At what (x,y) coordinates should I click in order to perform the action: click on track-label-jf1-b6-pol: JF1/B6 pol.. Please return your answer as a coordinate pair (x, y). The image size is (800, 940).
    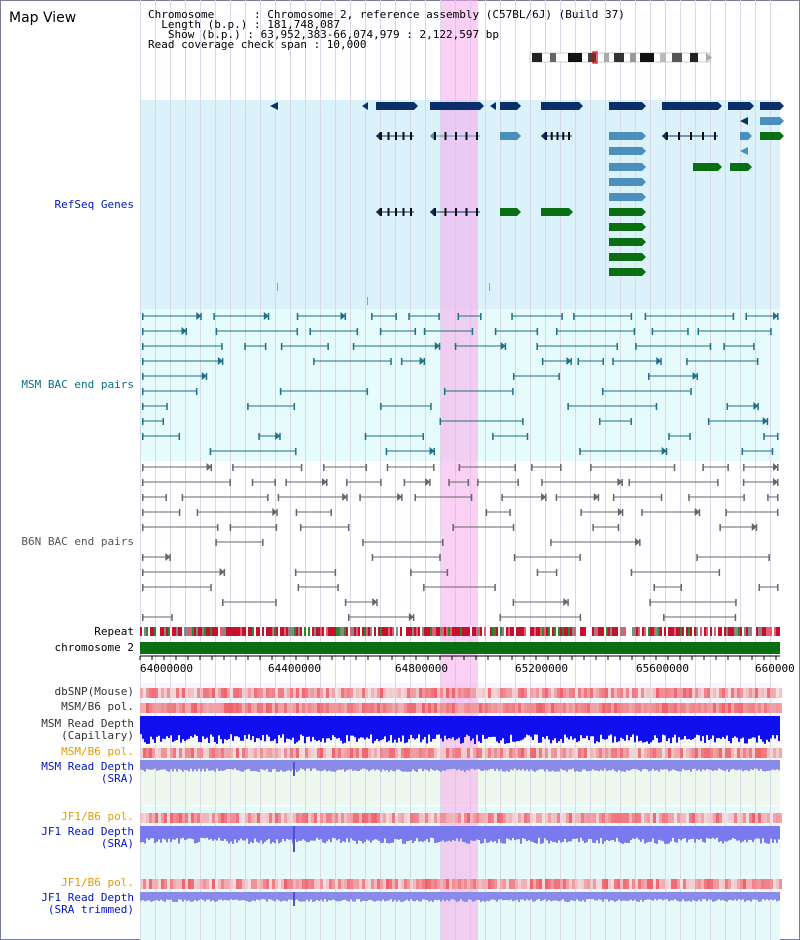
    Looking at the image, I should click on (97, 816).